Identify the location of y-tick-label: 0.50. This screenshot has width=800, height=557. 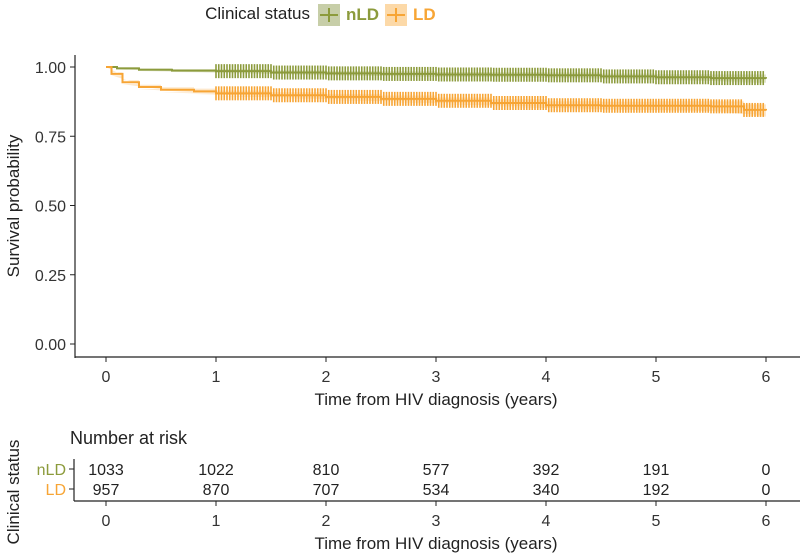
(50, 207).